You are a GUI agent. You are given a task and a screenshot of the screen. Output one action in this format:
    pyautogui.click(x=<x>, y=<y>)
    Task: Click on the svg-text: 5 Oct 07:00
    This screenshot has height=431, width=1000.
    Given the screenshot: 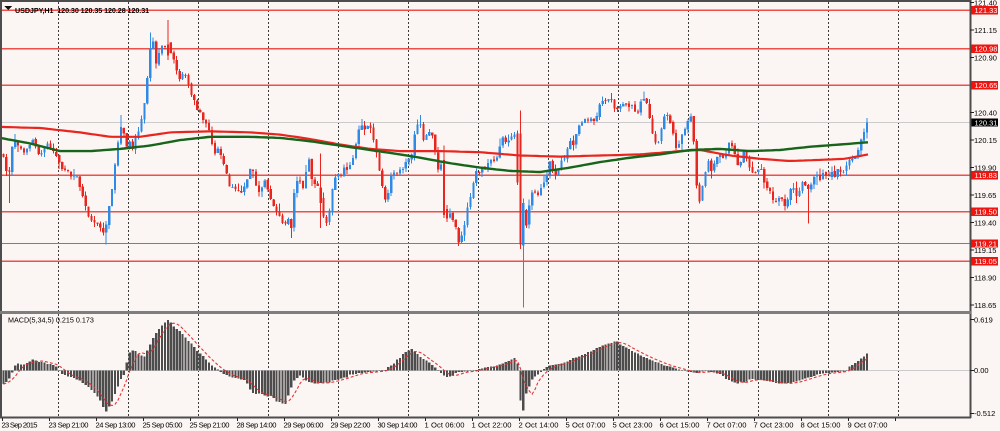 What is the action you would take?
    pyautogui.click(x=586, y=425)
    